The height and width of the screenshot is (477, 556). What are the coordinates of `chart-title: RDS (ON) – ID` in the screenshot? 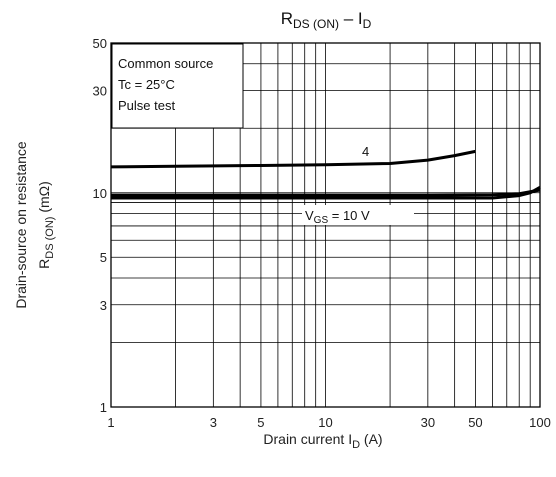 It's located at (326, 20).